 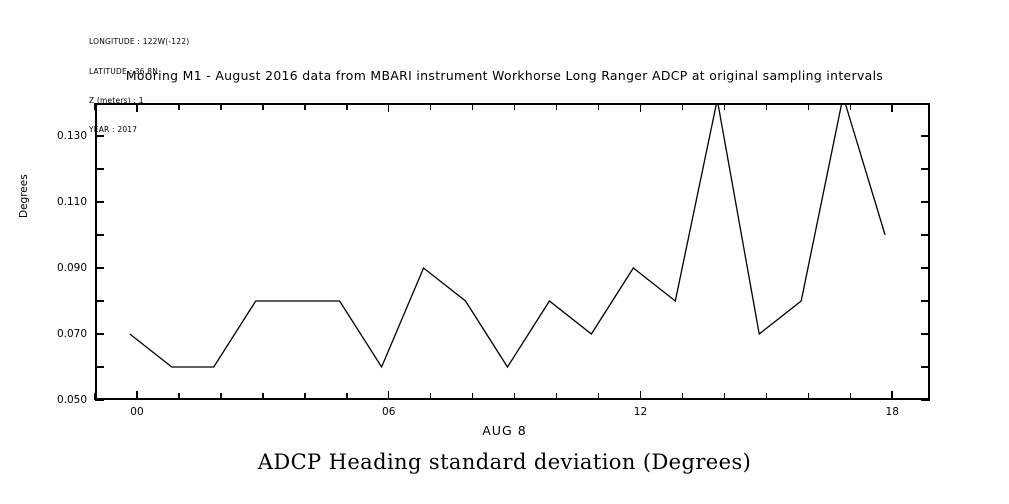 I want to click on x-axis-title: AUG 8, so click(x=504, y=430).